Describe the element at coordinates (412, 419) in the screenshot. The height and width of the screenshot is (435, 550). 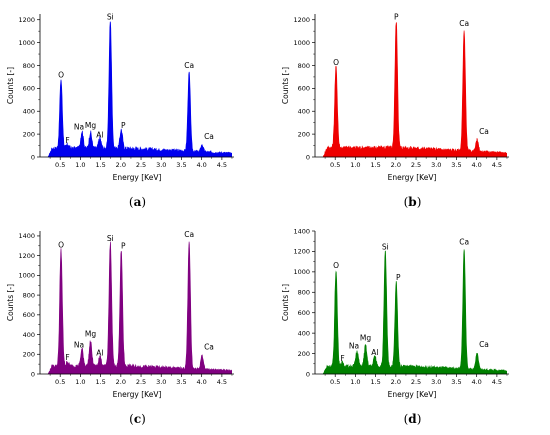
I see `caption-d: (d)` at that location.